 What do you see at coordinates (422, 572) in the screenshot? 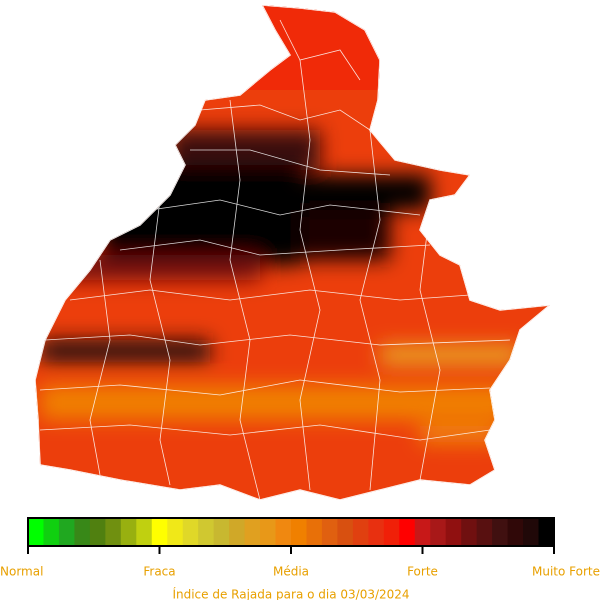
I see `legend-label: Forte` at bounding box center [422, 572].